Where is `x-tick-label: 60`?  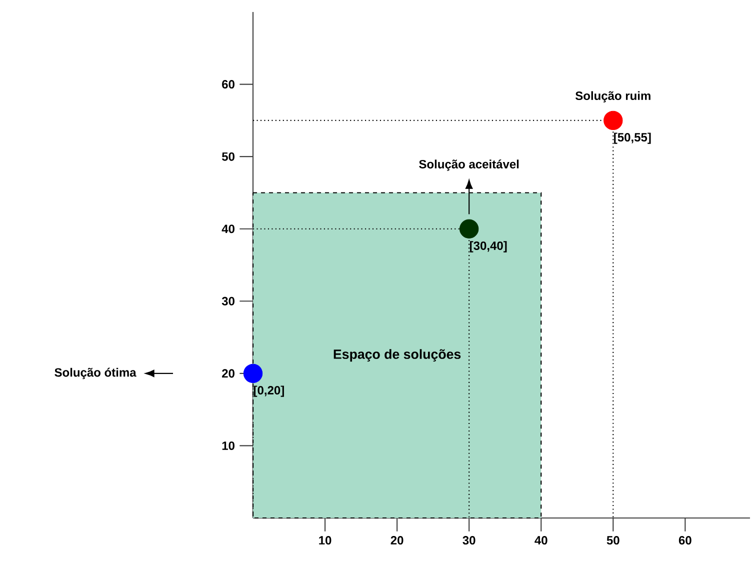
x-tick-label: 60 is located at coordinates (685, 540).